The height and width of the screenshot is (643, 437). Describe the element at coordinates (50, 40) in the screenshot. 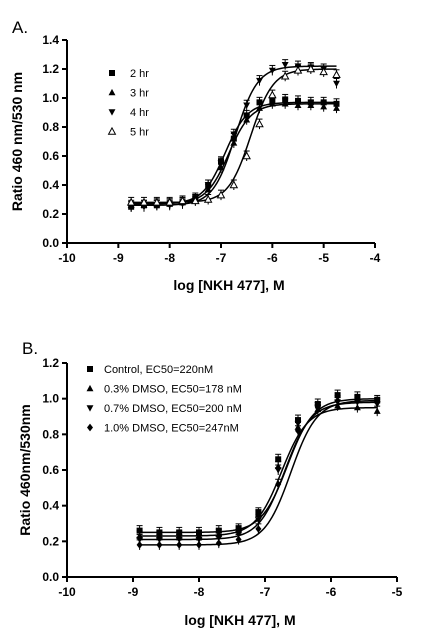

I see `y-tick-label: 1.4` at that location.